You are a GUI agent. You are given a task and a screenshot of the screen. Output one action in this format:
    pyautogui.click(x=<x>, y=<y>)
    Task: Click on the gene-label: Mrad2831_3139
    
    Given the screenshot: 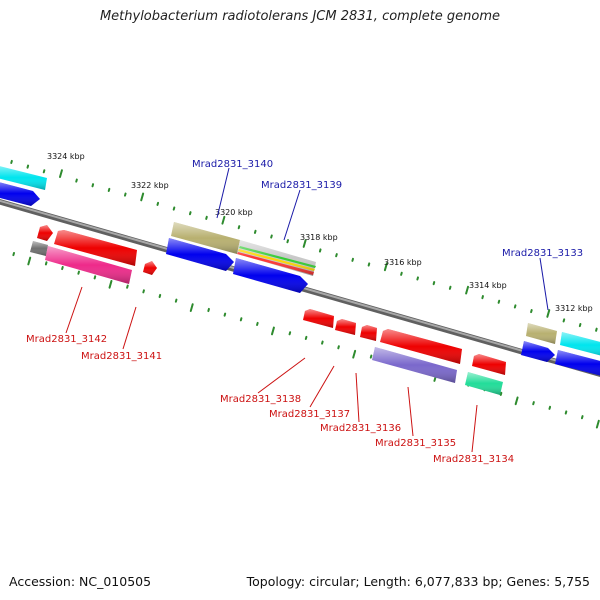 What is the action you would take?
    pyautogui.click(x=301, y=185)
    